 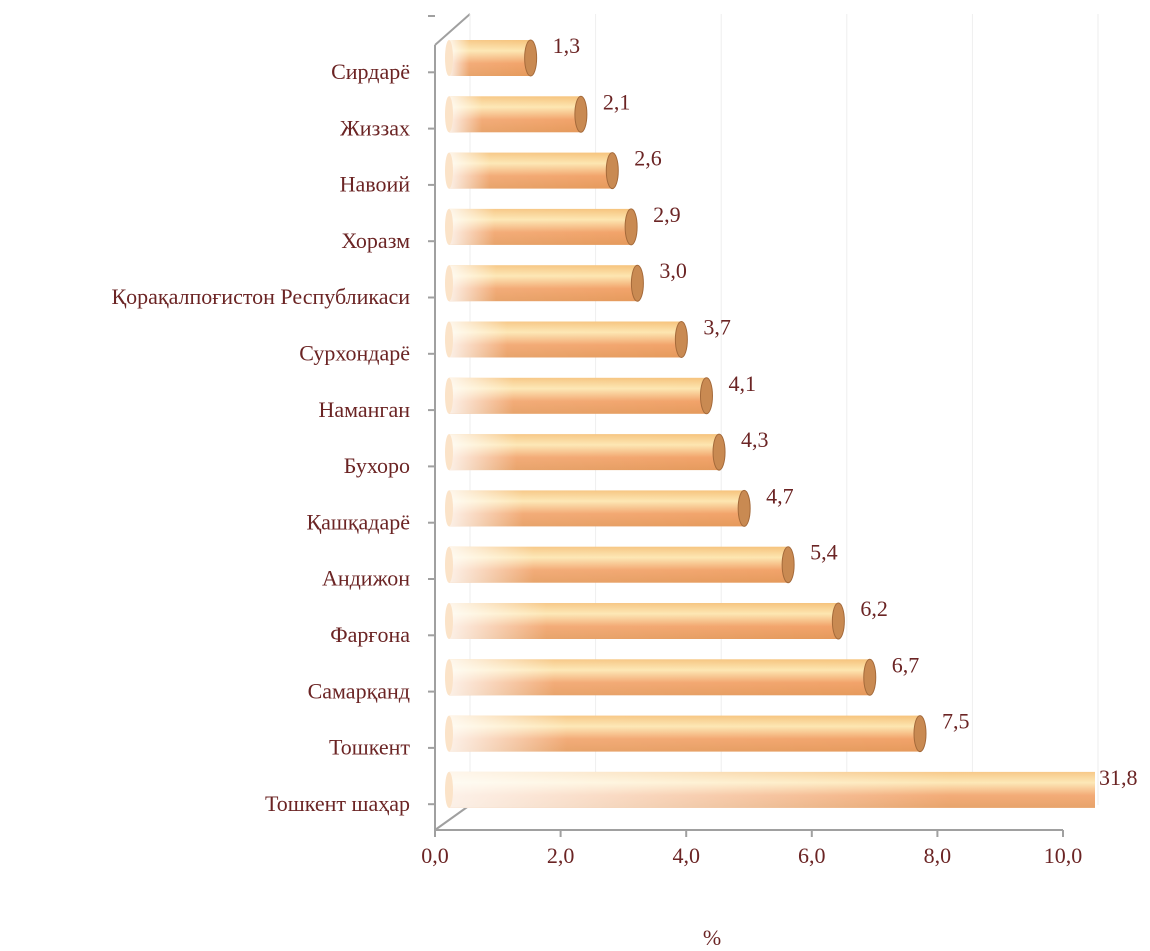 What do you see at coordinates (742, 383) in the screenshot?
I see `data-label: 4,1` at bounding box center [742, 383].